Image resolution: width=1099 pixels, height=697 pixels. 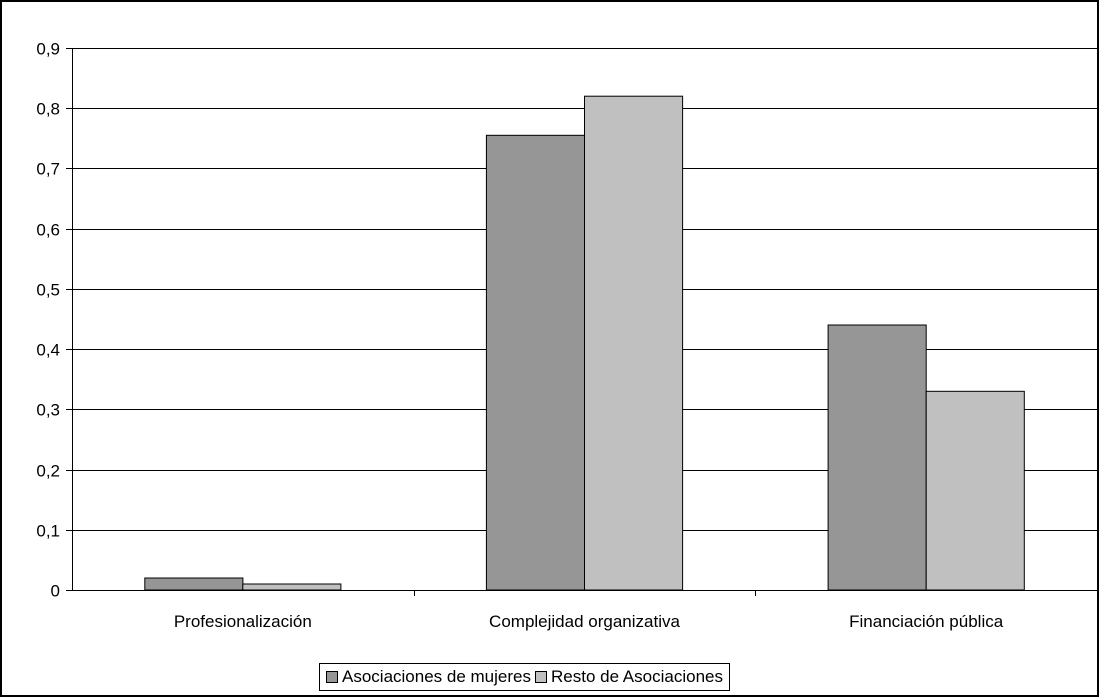 What do you see at coordinates (48, 290) in the screenshot?
I see `y-tick-label-5: 0,5` at bounding box center [48, 290].